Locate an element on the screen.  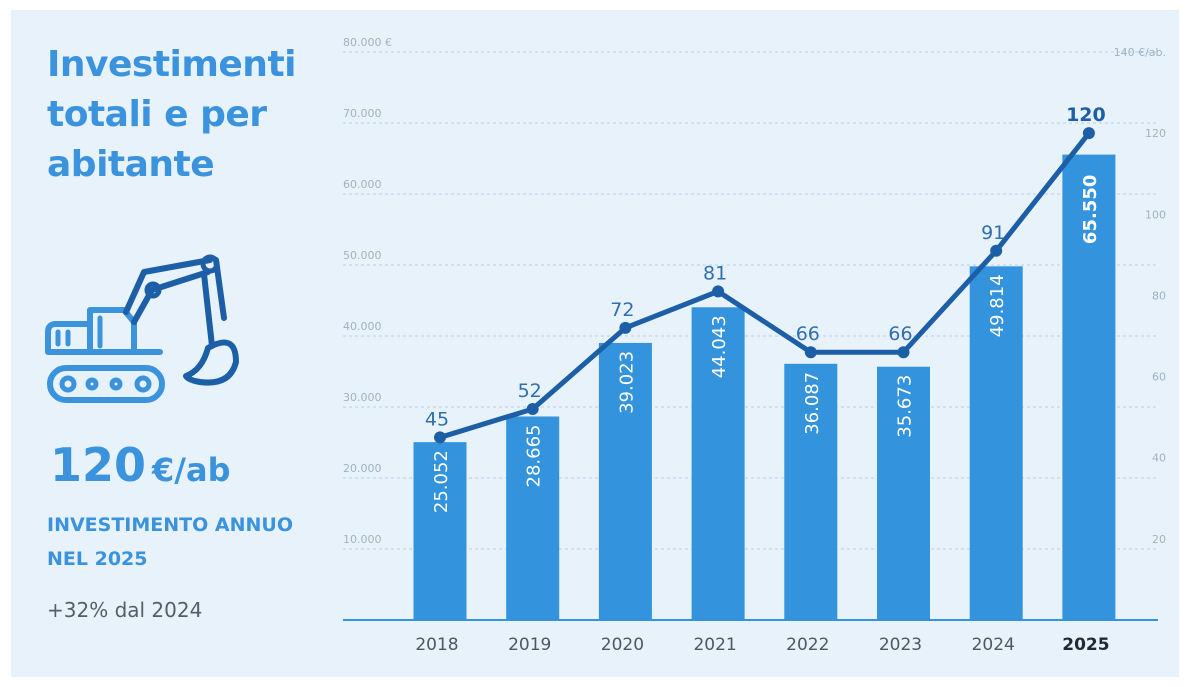
bar-value-label: 44.043 is located at coordinates (719, 346).